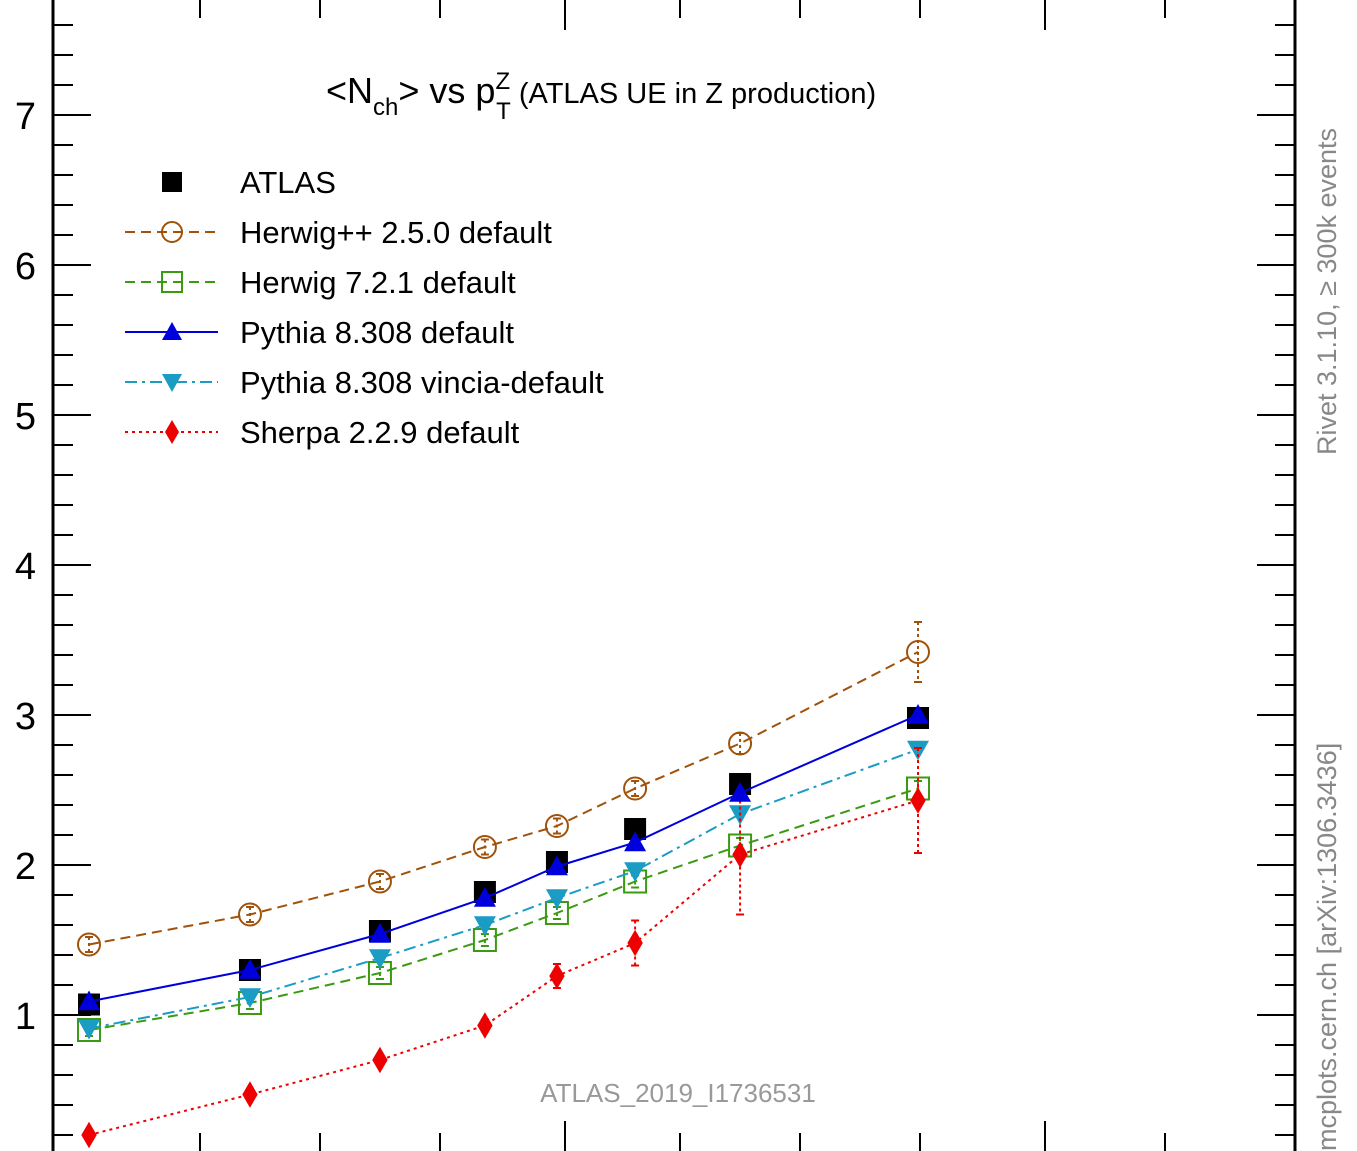 The image size is (1357, 1151). What do you see at coordinates (502, 81) in the screenshot?
I see `title-superscript: Z` at bounding box center [502, 81].